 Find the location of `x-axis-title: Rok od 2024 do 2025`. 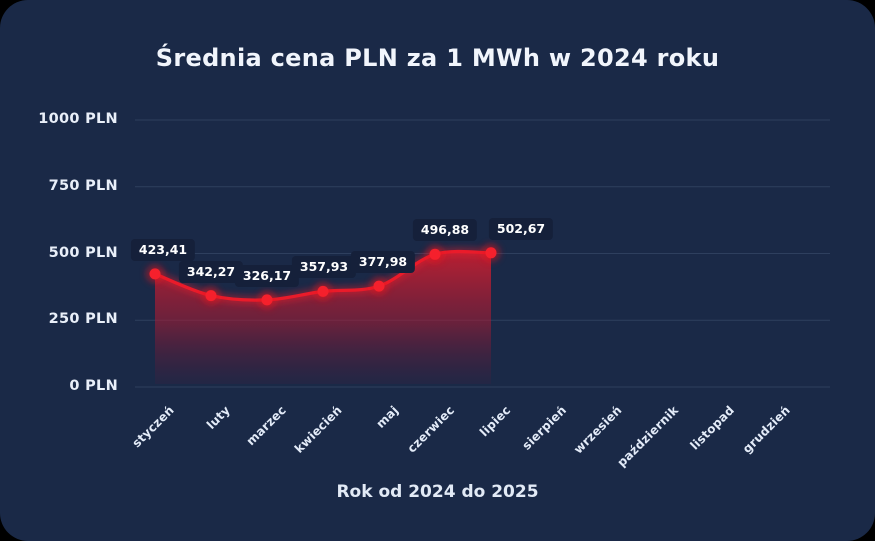

x-axis-title: Rok od 2024 do 2025 is located at coordinates (437, 492).